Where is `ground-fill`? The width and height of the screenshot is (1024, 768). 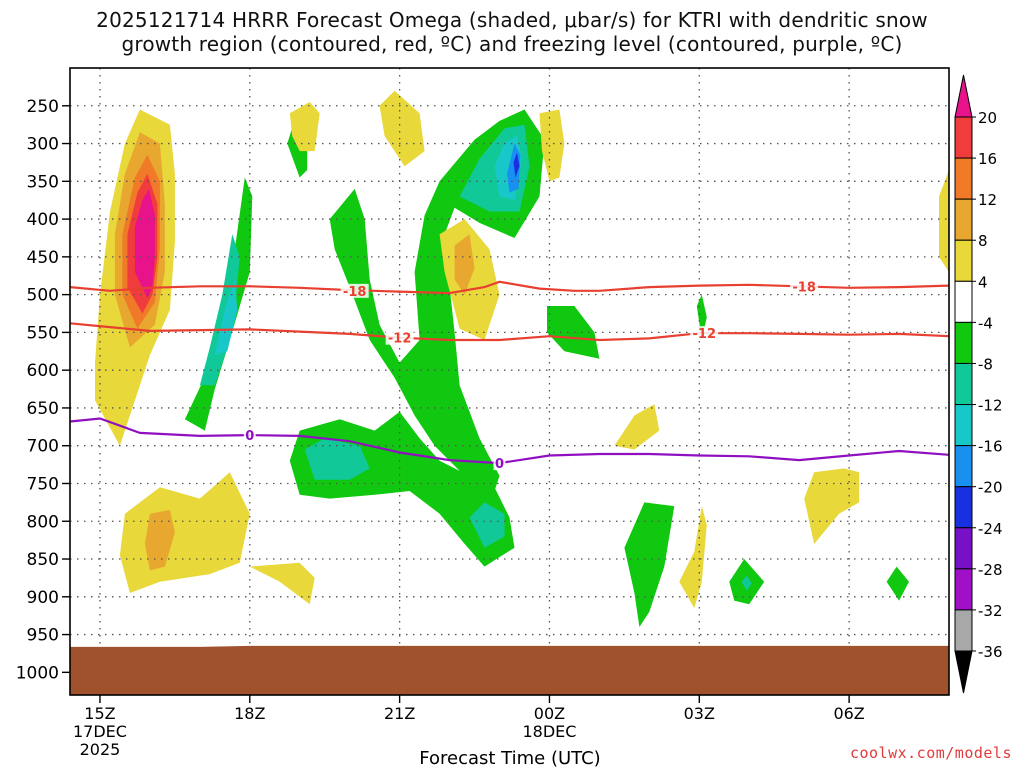
ground-fill is located at coordinates (509, 670).